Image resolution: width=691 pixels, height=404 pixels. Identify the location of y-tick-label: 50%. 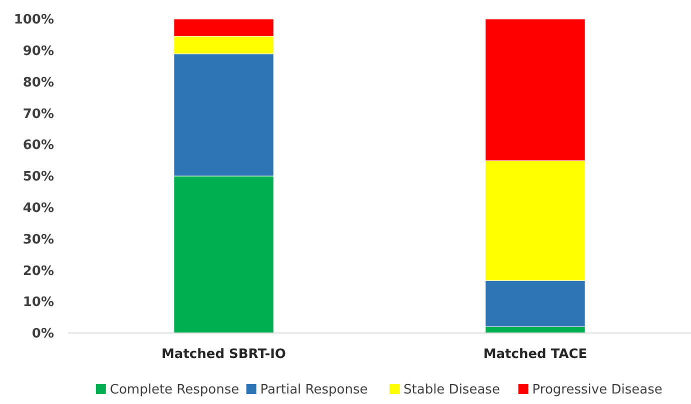
(38, 177).